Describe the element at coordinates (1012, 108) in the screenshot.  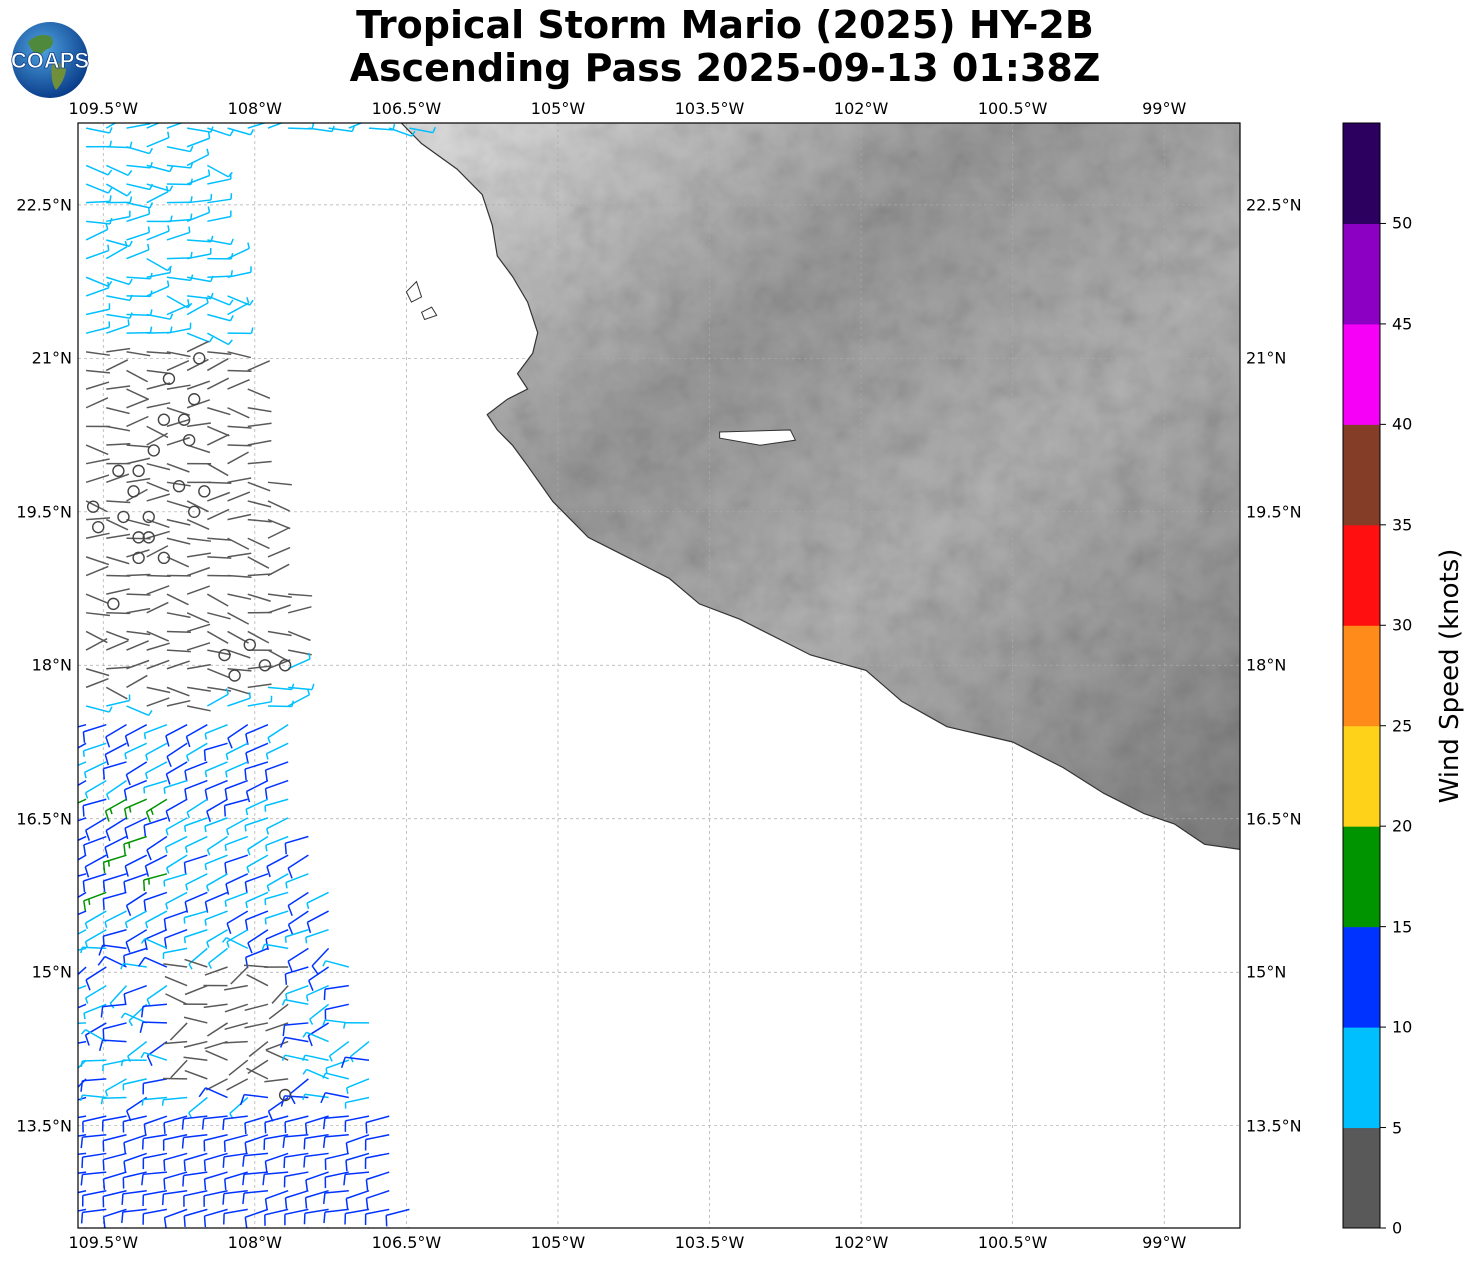
I see `lon-tick-label-top: 100.5°W` at that location.